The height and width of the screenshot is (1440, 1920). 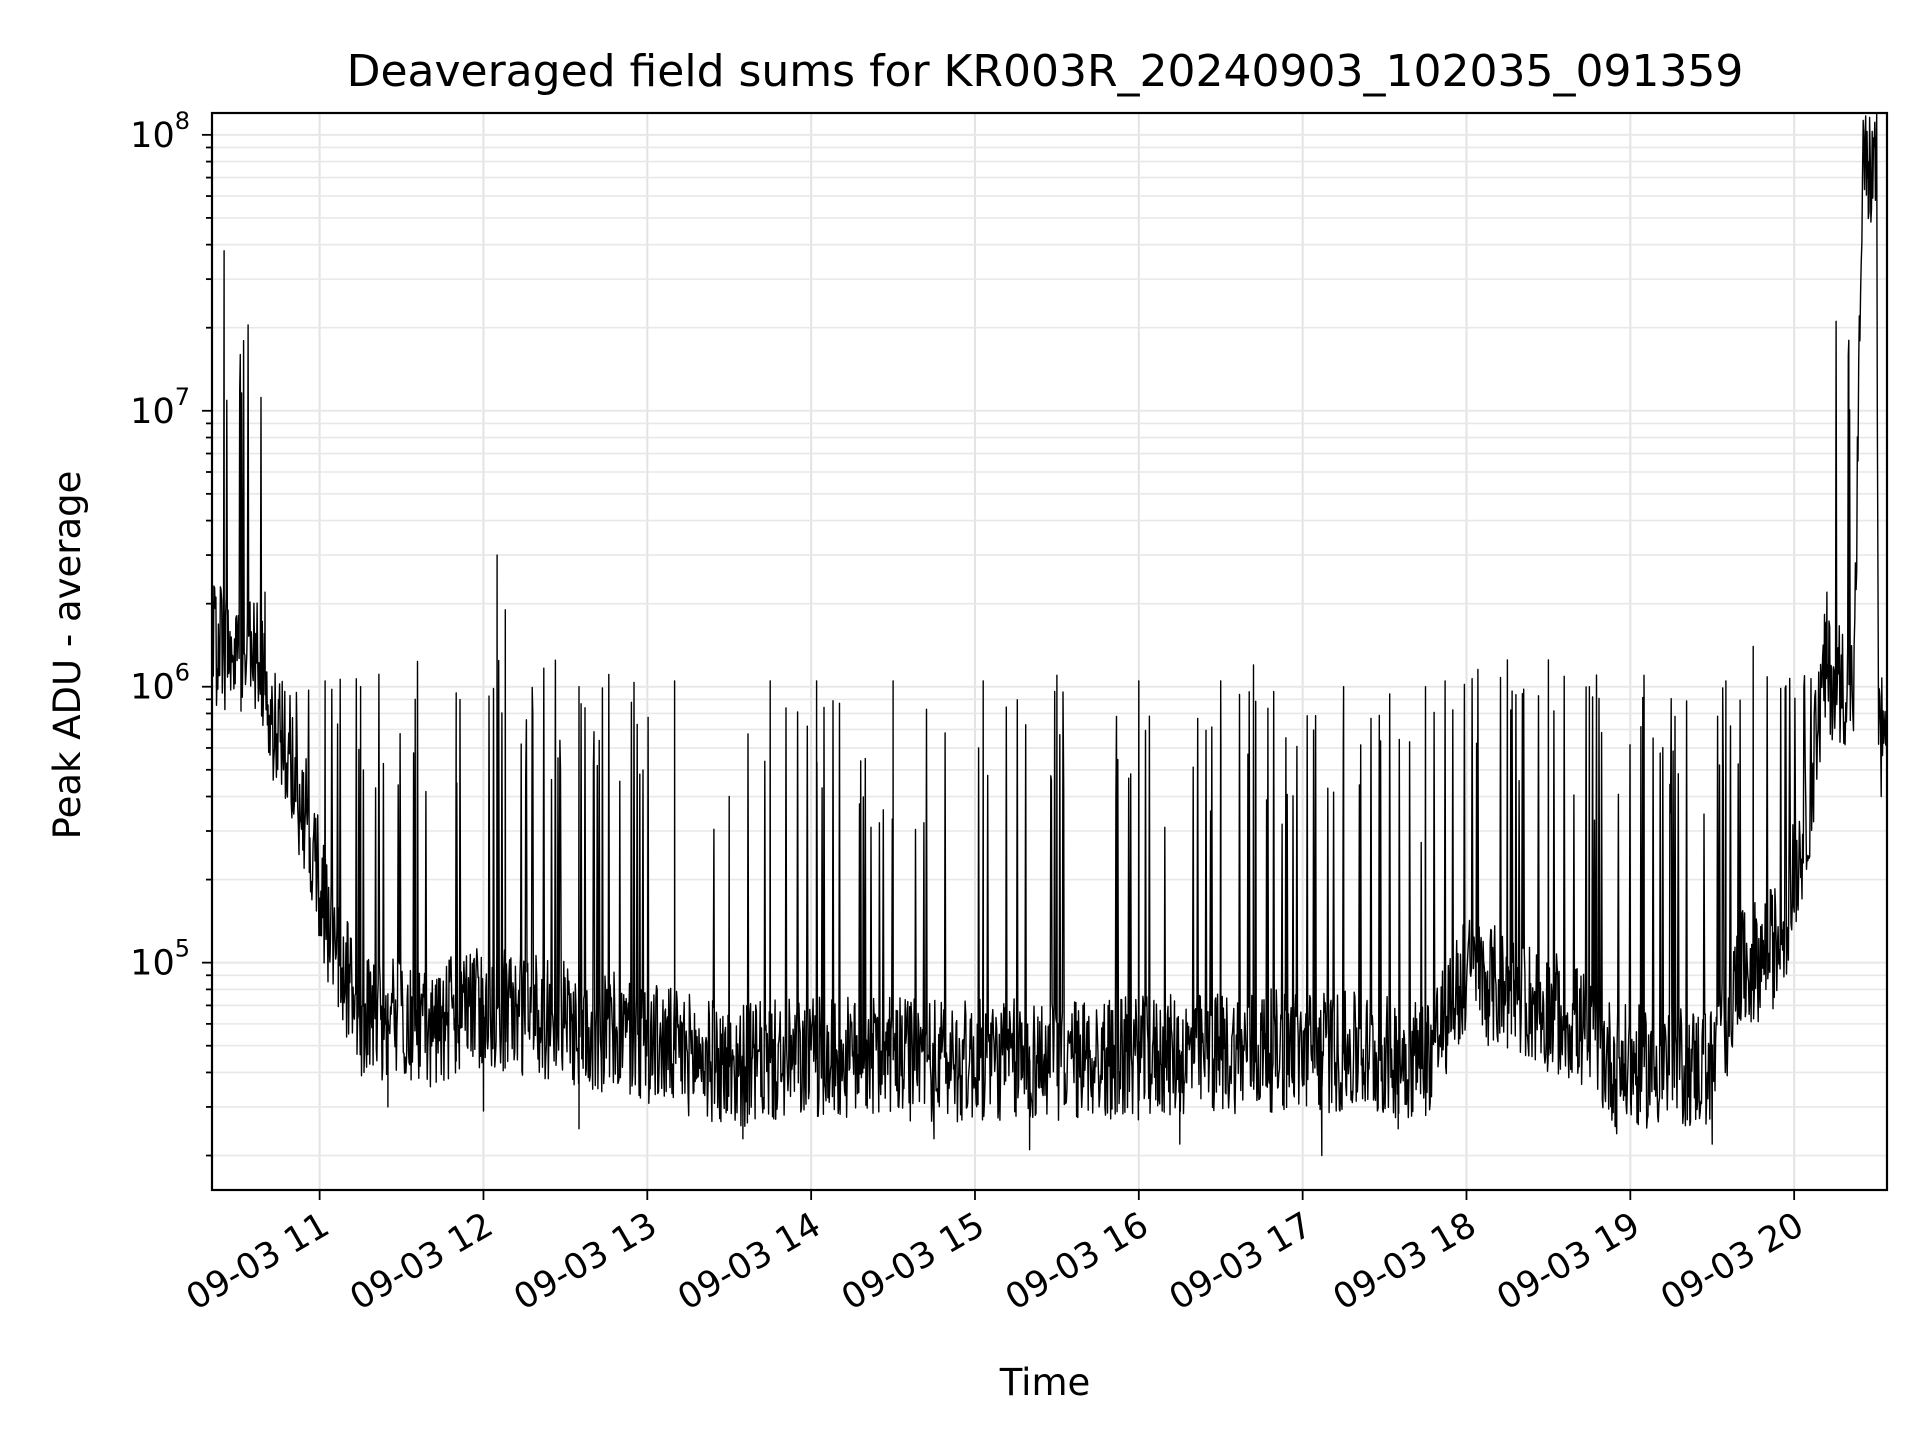 What do you see at coordinates (1045, 1382) in the screenshot?
I see `x-axis-label: Time` at bounding box center [1045, 1382].